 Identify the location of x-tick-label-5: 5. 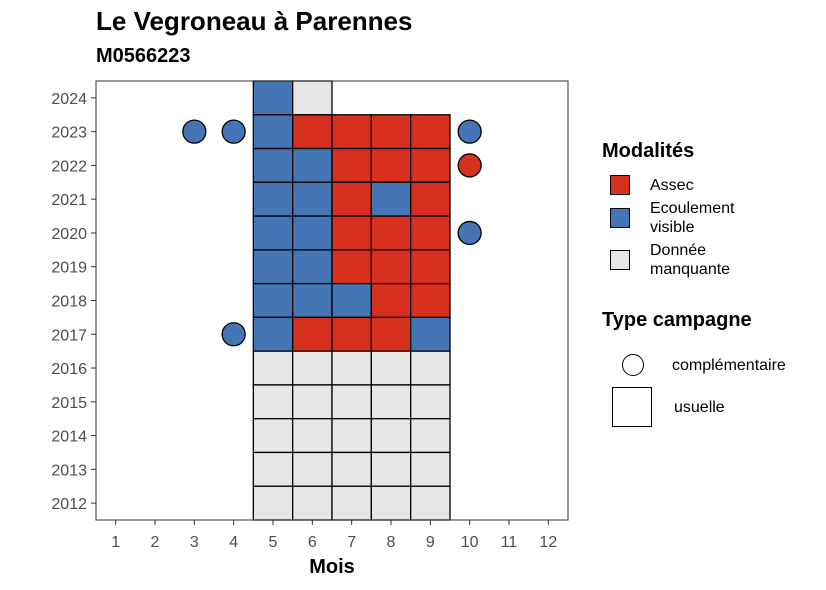
(273, 542).